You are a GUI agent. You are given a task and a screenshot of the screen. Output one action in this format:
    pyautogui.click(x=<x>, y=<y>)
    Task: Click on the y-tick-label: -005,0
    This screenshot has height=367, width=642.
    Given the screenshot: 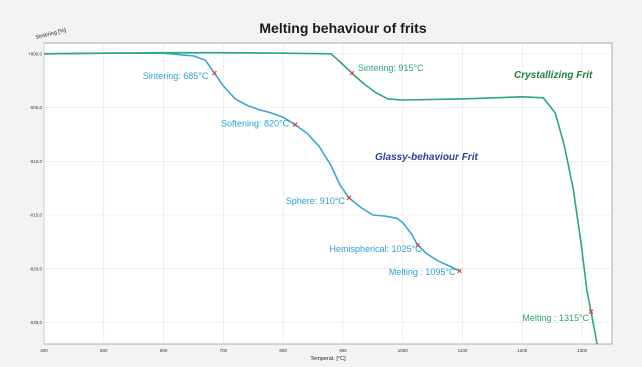 What is the action you would take?
    pyautogui.click(x=35, y=107)
    